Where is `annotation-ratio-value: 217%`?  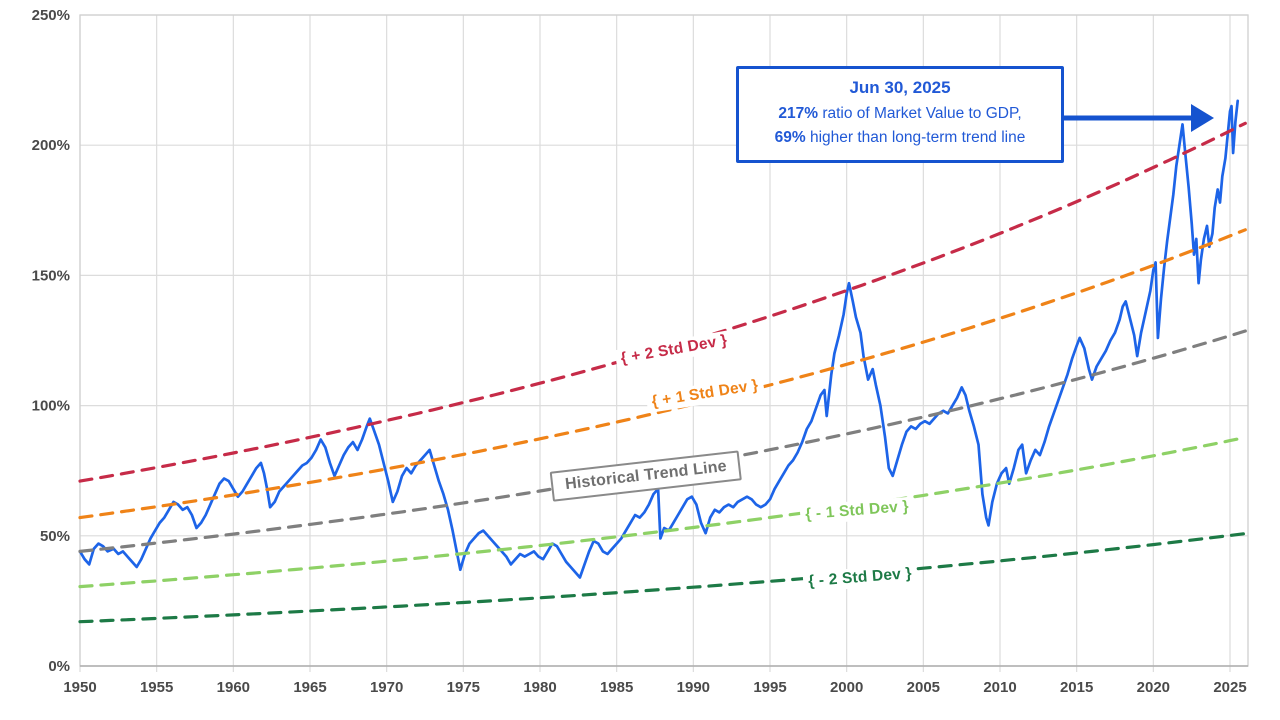 annotation-ratio-value: 217% is located at coordinates (798, 113).